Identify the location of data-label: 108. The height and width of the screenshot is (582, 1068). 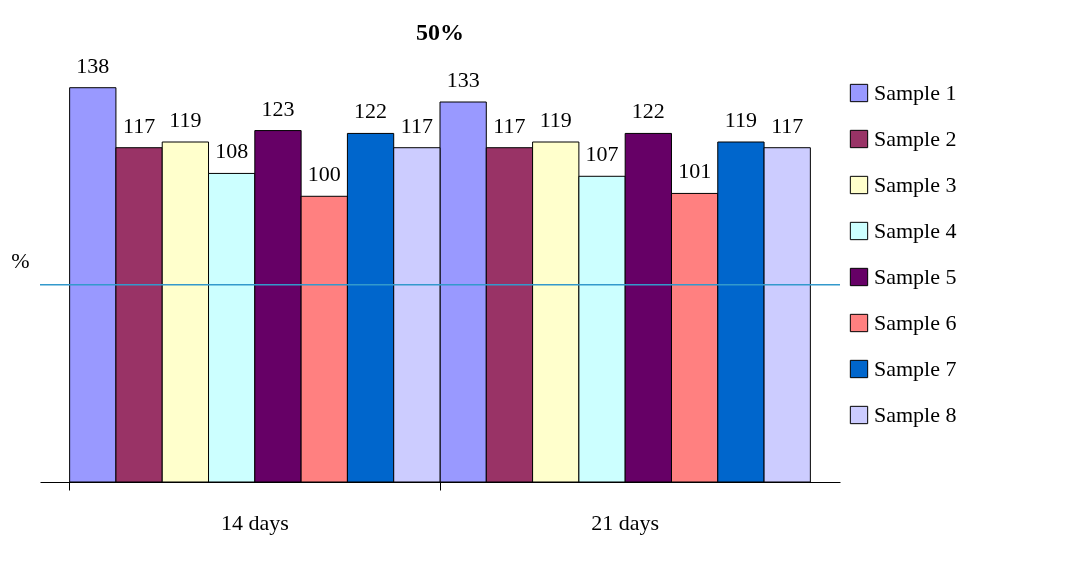
(232, 151).